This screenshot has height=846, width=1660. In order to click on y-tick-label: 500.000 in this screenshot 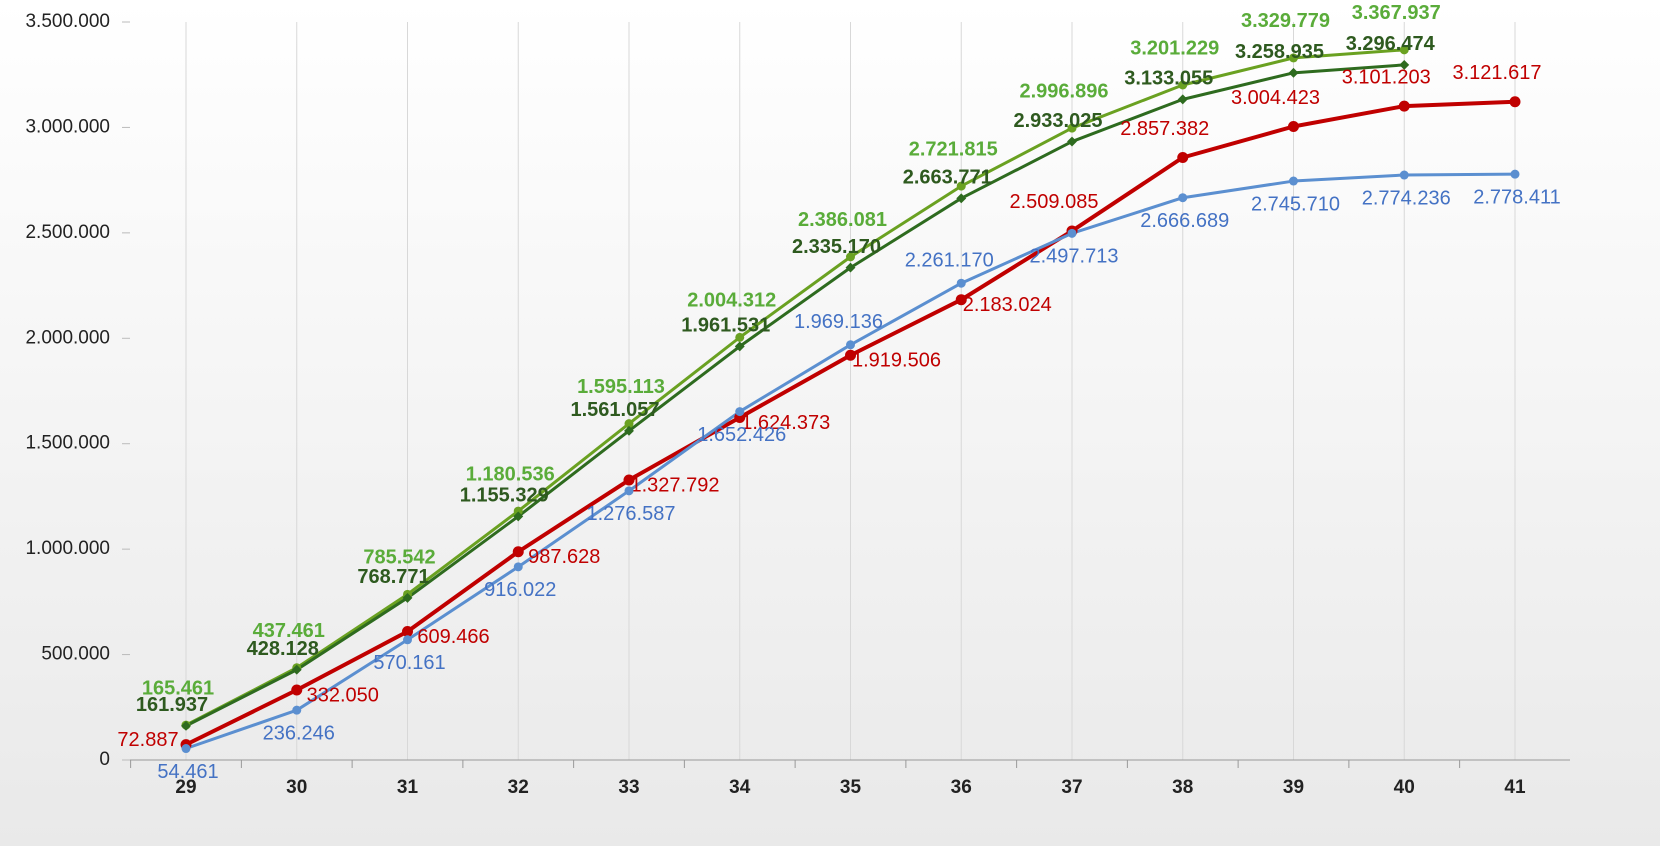, I will do `click(75, 654)`.